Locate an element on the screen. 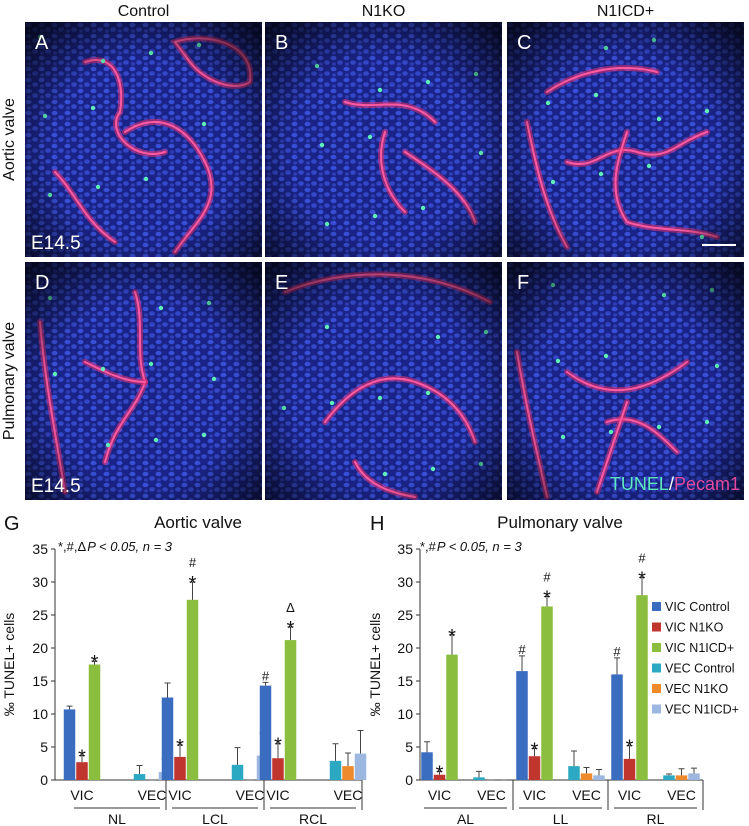  micrograph: D E14.5 is located at coordinates (143, 381).